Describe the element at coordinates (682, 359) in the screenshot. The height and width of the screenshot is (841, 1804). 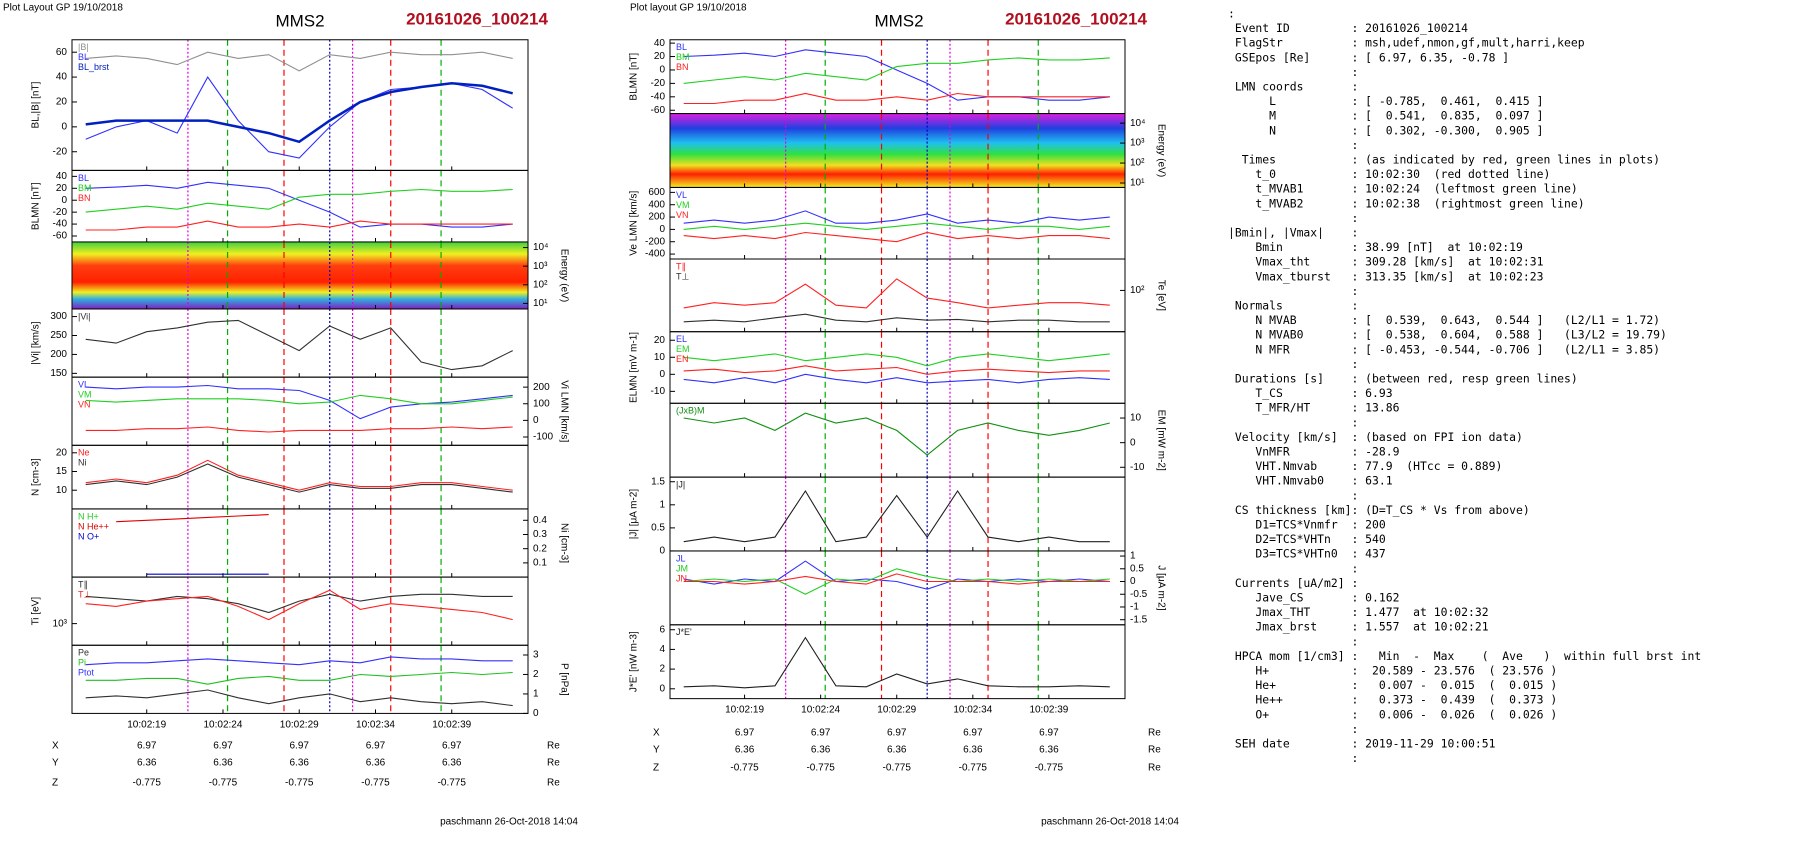
I see `legend-entry: EN` at that location.